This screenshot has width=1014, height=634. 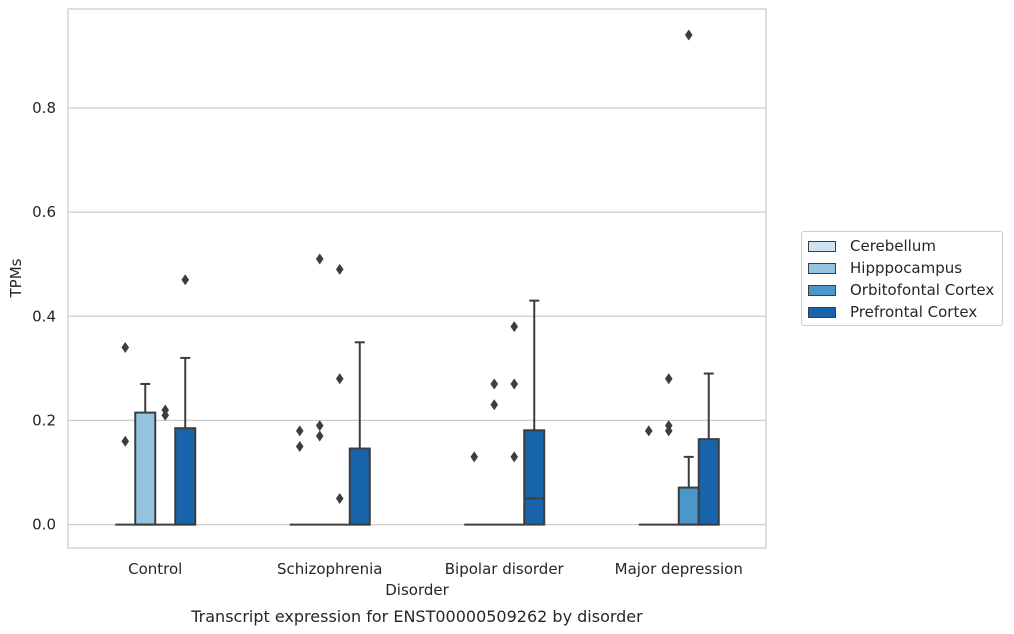 I want to click on box-prefrontal-cortex-bipolar-disorder, so click(x=534, y=412).